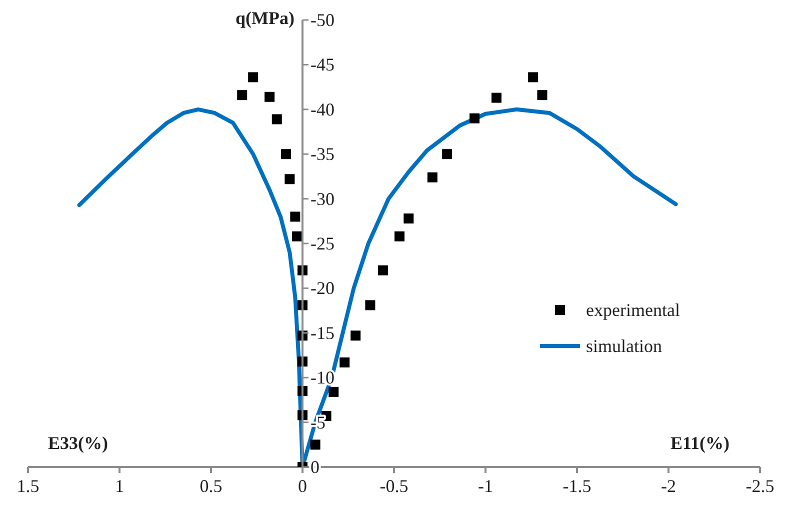  What do you see at coordinates (211, 486) in the screenshot?
I see `x-tick-label: 0.5` at bounding box center [211, 486].